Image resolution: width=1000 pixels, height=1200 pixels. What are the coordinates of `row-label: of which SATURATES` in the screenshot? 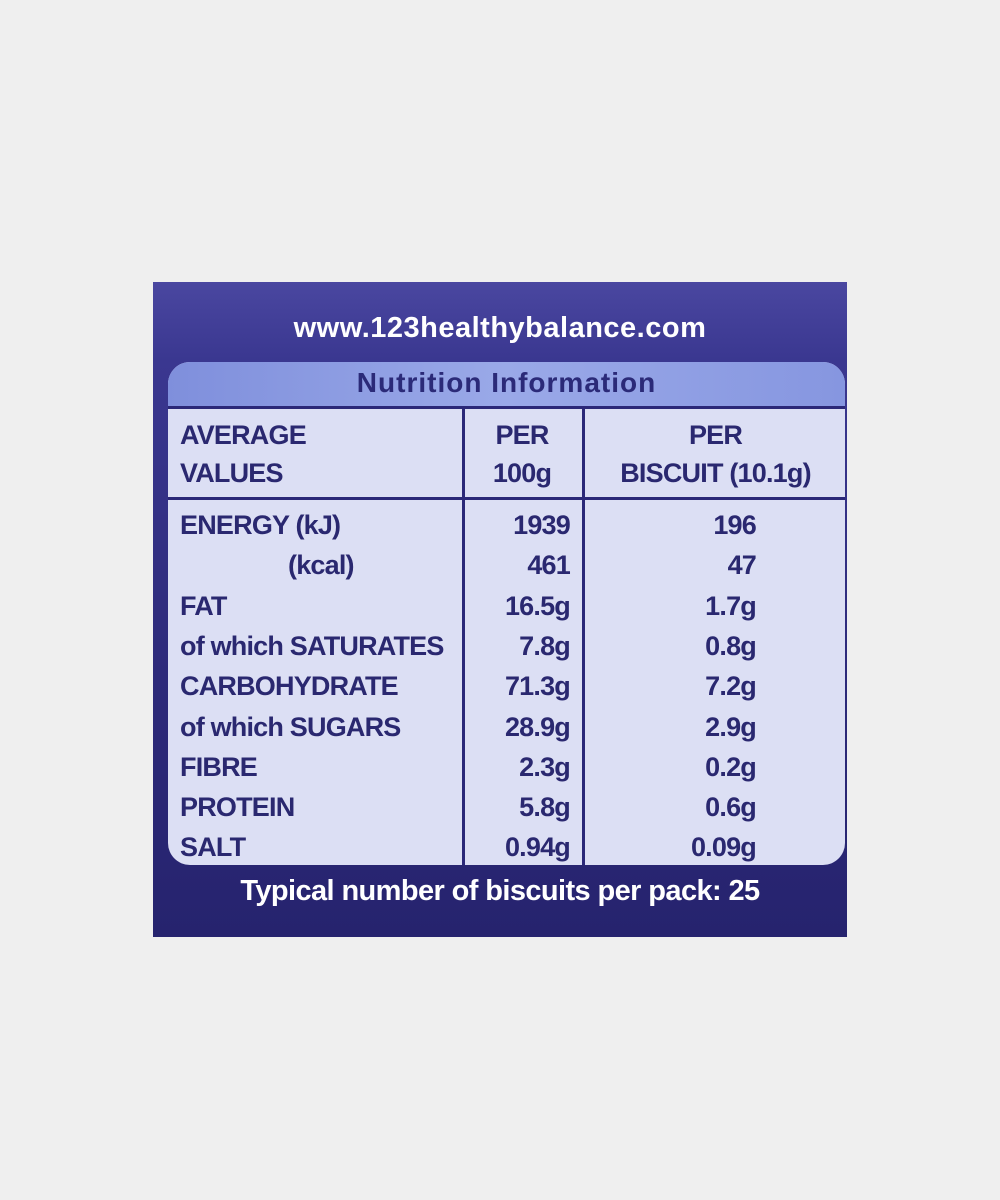 It's located at (312, 645).